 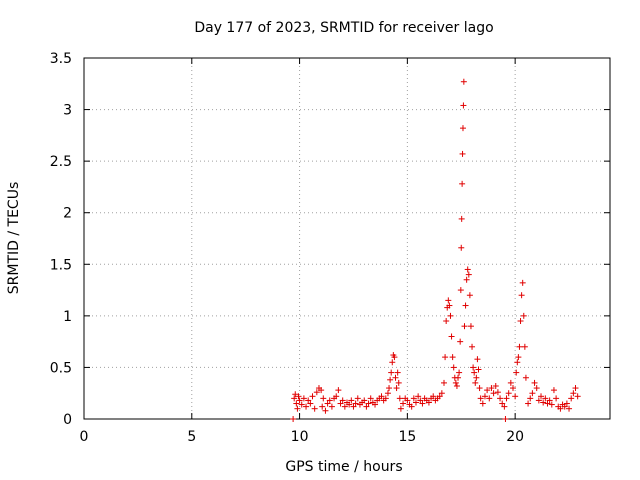 What do you see at coordinates (61, 368) in the screenshot?
I see `y-tick-label: 0.5` at bounding box center [61, 368].